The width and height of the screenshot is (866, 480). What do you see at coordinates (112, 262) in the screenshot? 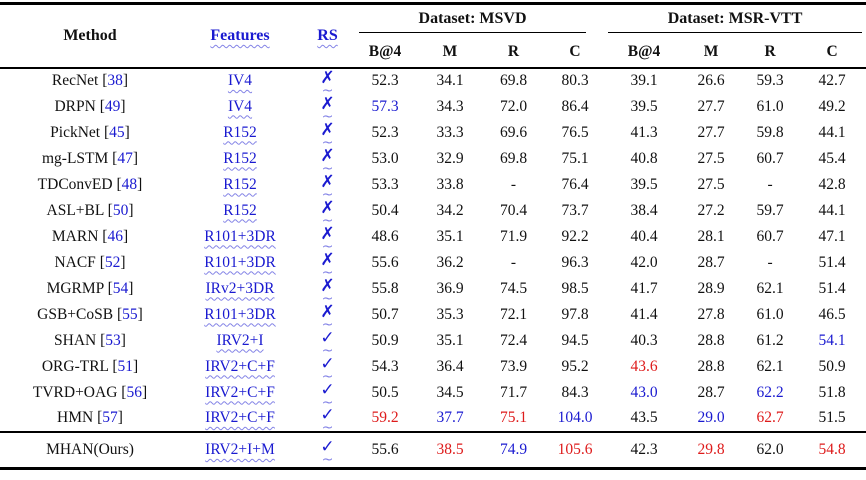
I see `citation-link: 52` at bounding box center [112, 262].